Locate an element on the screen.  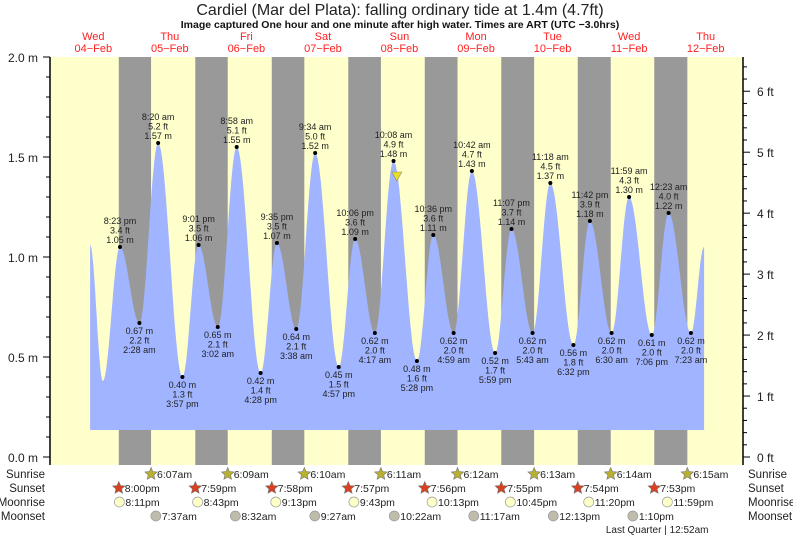
low-tide-label: 4:28 pm is located at coordinates (260, 400).